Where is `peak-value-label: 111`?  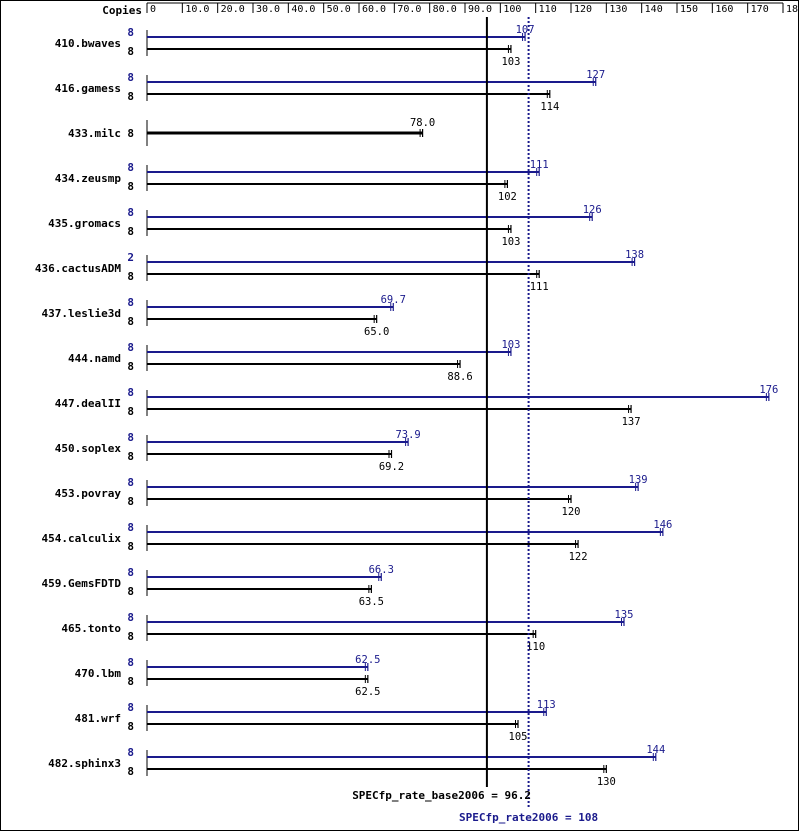 peak-value-label: 111 is located at coordinates (539, 165).